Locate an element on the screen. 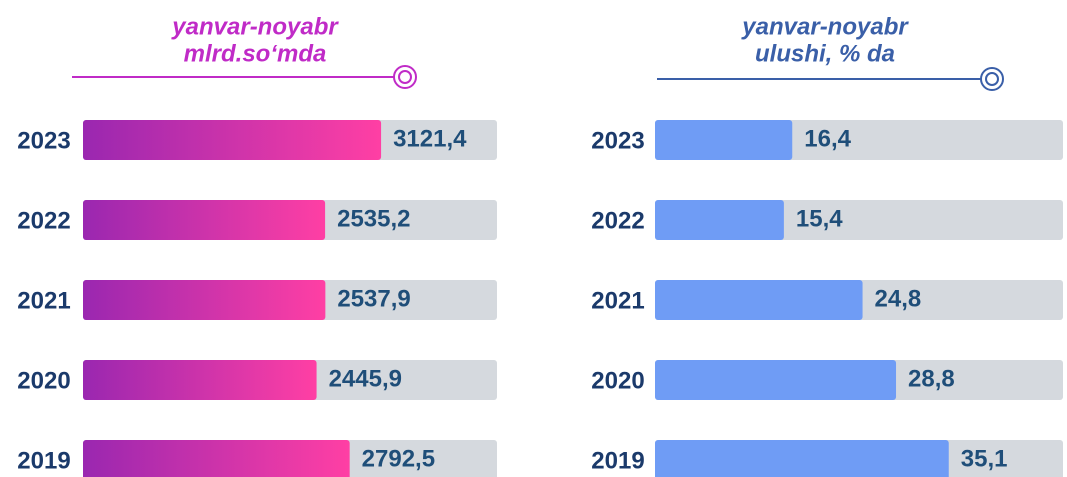 This screenshot has width=1067, height=477. value-label: 2537,9 is located at coordinates (373, 298).